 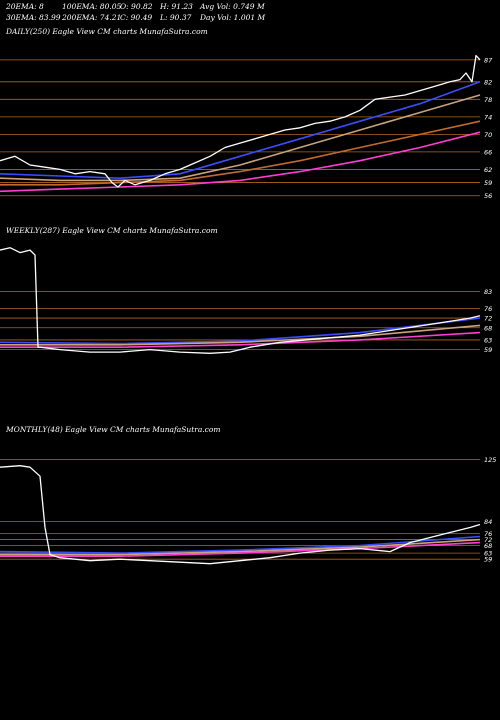 I want to click on daily-tick-label: 82, so click(x=488, y=82).